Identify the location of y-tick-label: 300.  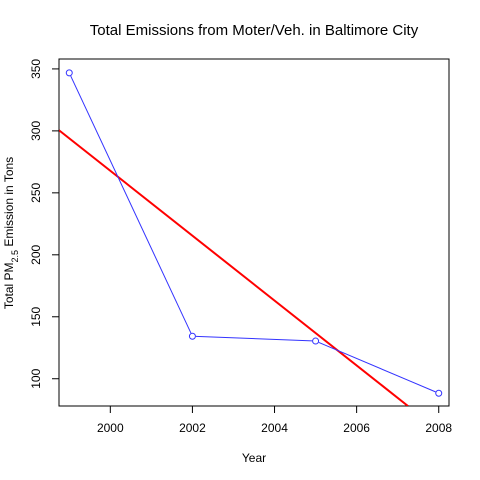
(36, 131).